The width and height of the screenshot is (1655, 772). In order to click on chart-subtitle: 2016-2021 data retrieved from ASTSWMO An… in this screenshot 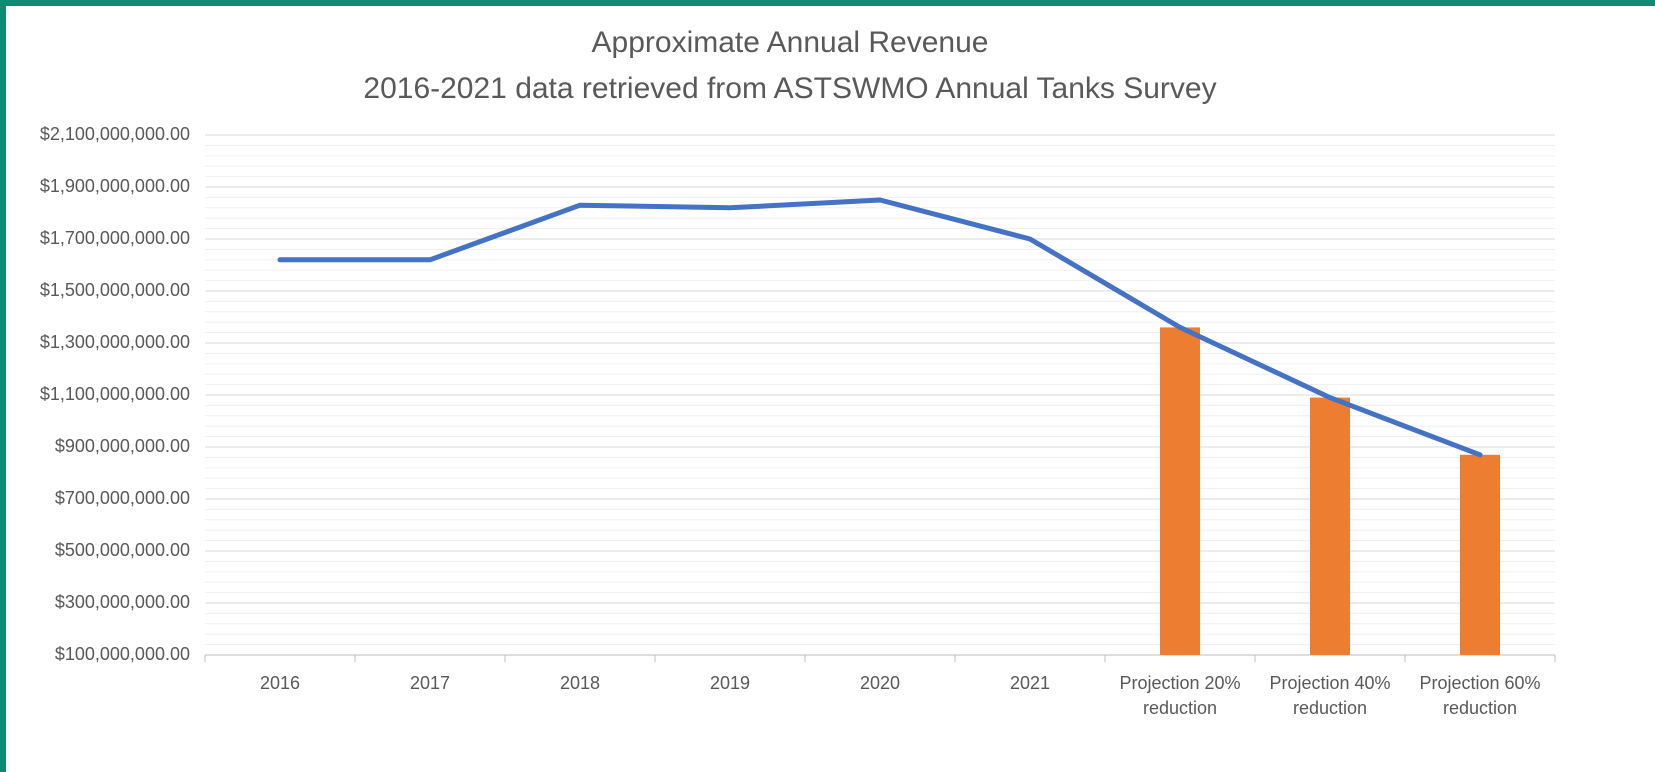, I will do `click(789, 88)`.